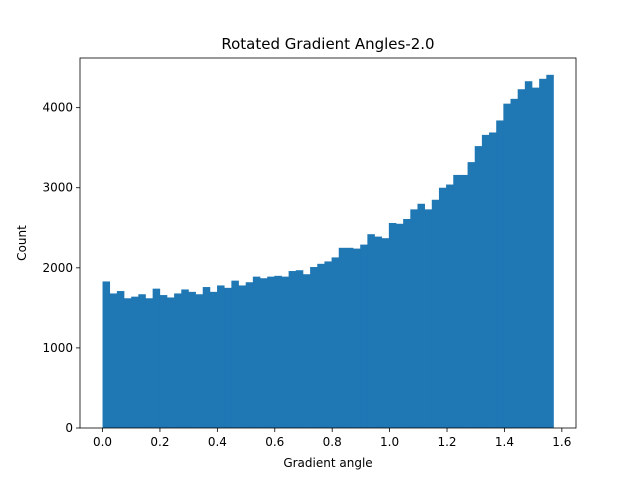 The image size is (640, 480). What do you see at coordinates (274, 442) in the screenshot?
I see `x-tick-label: 0.6` at bounding box center [274, 442].